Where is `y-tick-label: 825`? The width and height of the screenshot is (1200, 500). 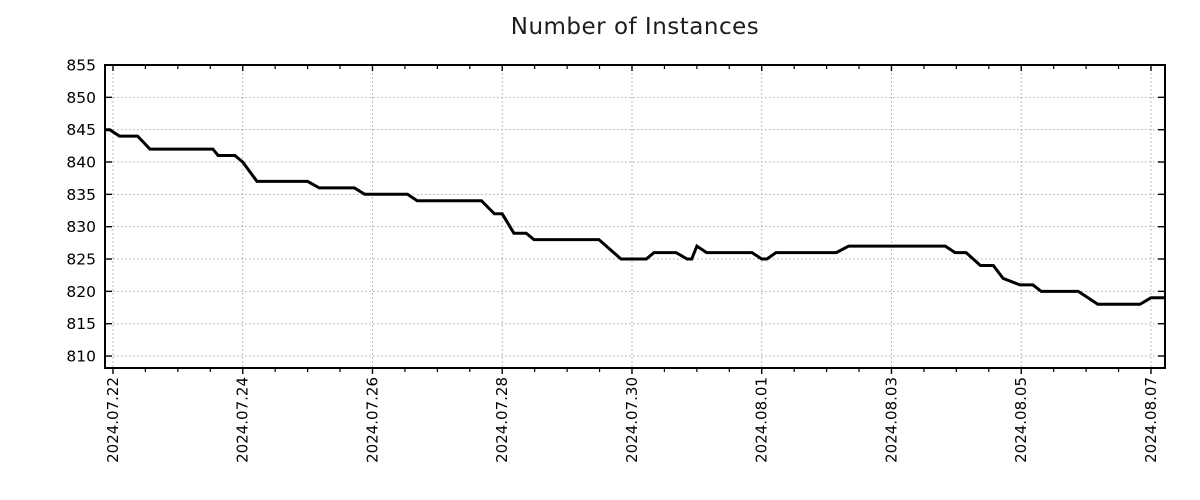 y-tick-label: 825 is located at coordinates (81, 259).